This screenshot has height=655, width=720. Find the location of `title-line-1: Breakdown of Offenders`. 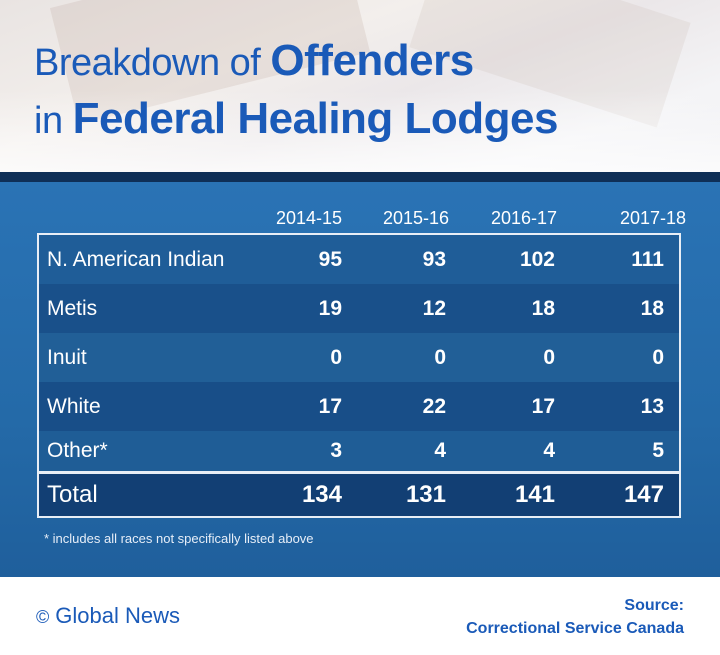

title-line-1: Breakdown of Offenders is located at coordinates (296, 61).